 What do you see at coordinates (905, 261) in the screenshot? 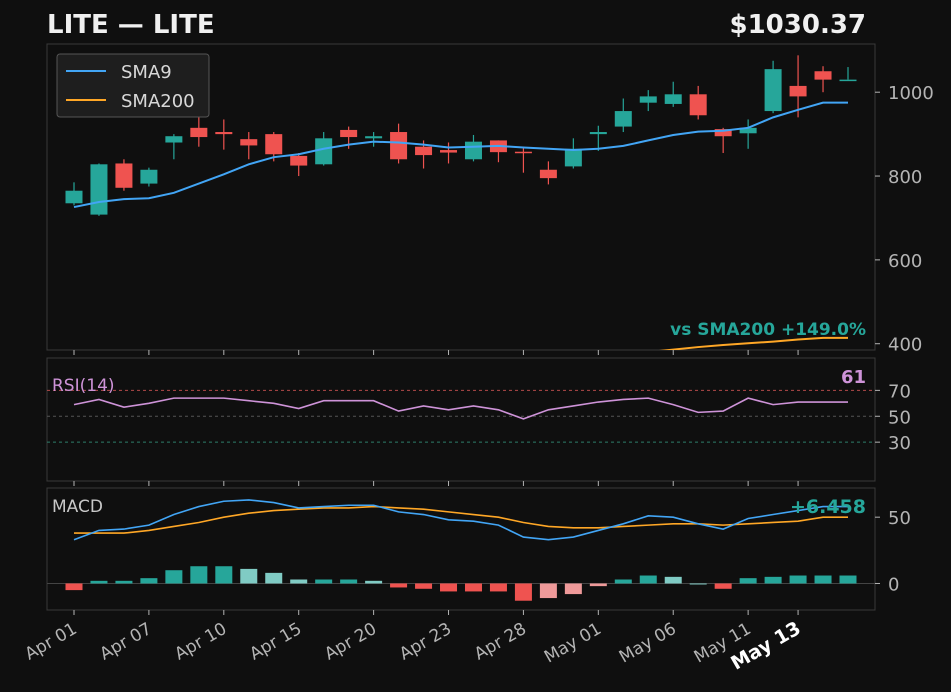
I see `price-y-tick-label: 600` at bounding box center [905, 261].